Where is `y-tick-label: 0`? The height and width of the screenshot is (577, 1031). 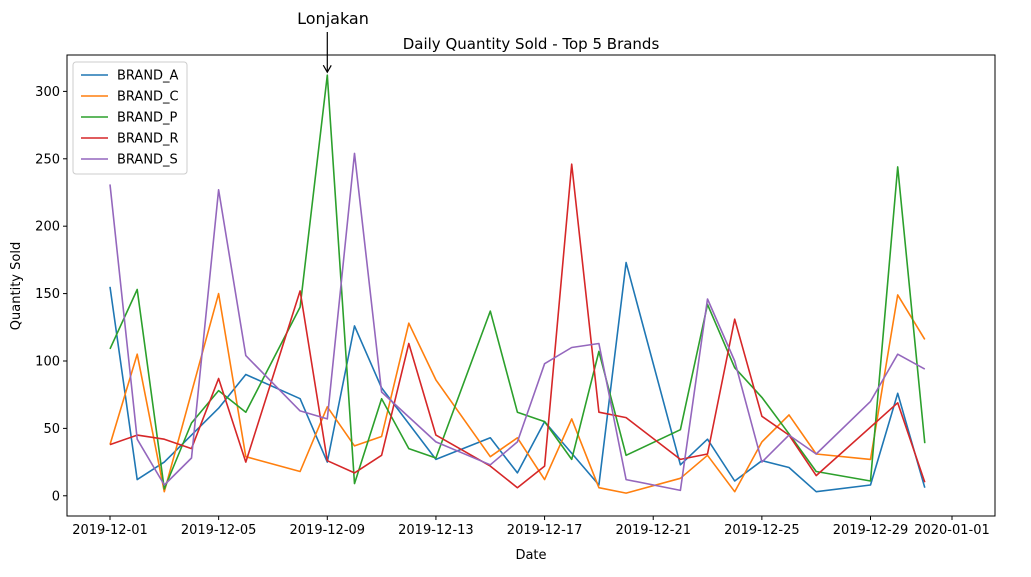 y-tick-label: 0 is located at coordinates (56, 496).